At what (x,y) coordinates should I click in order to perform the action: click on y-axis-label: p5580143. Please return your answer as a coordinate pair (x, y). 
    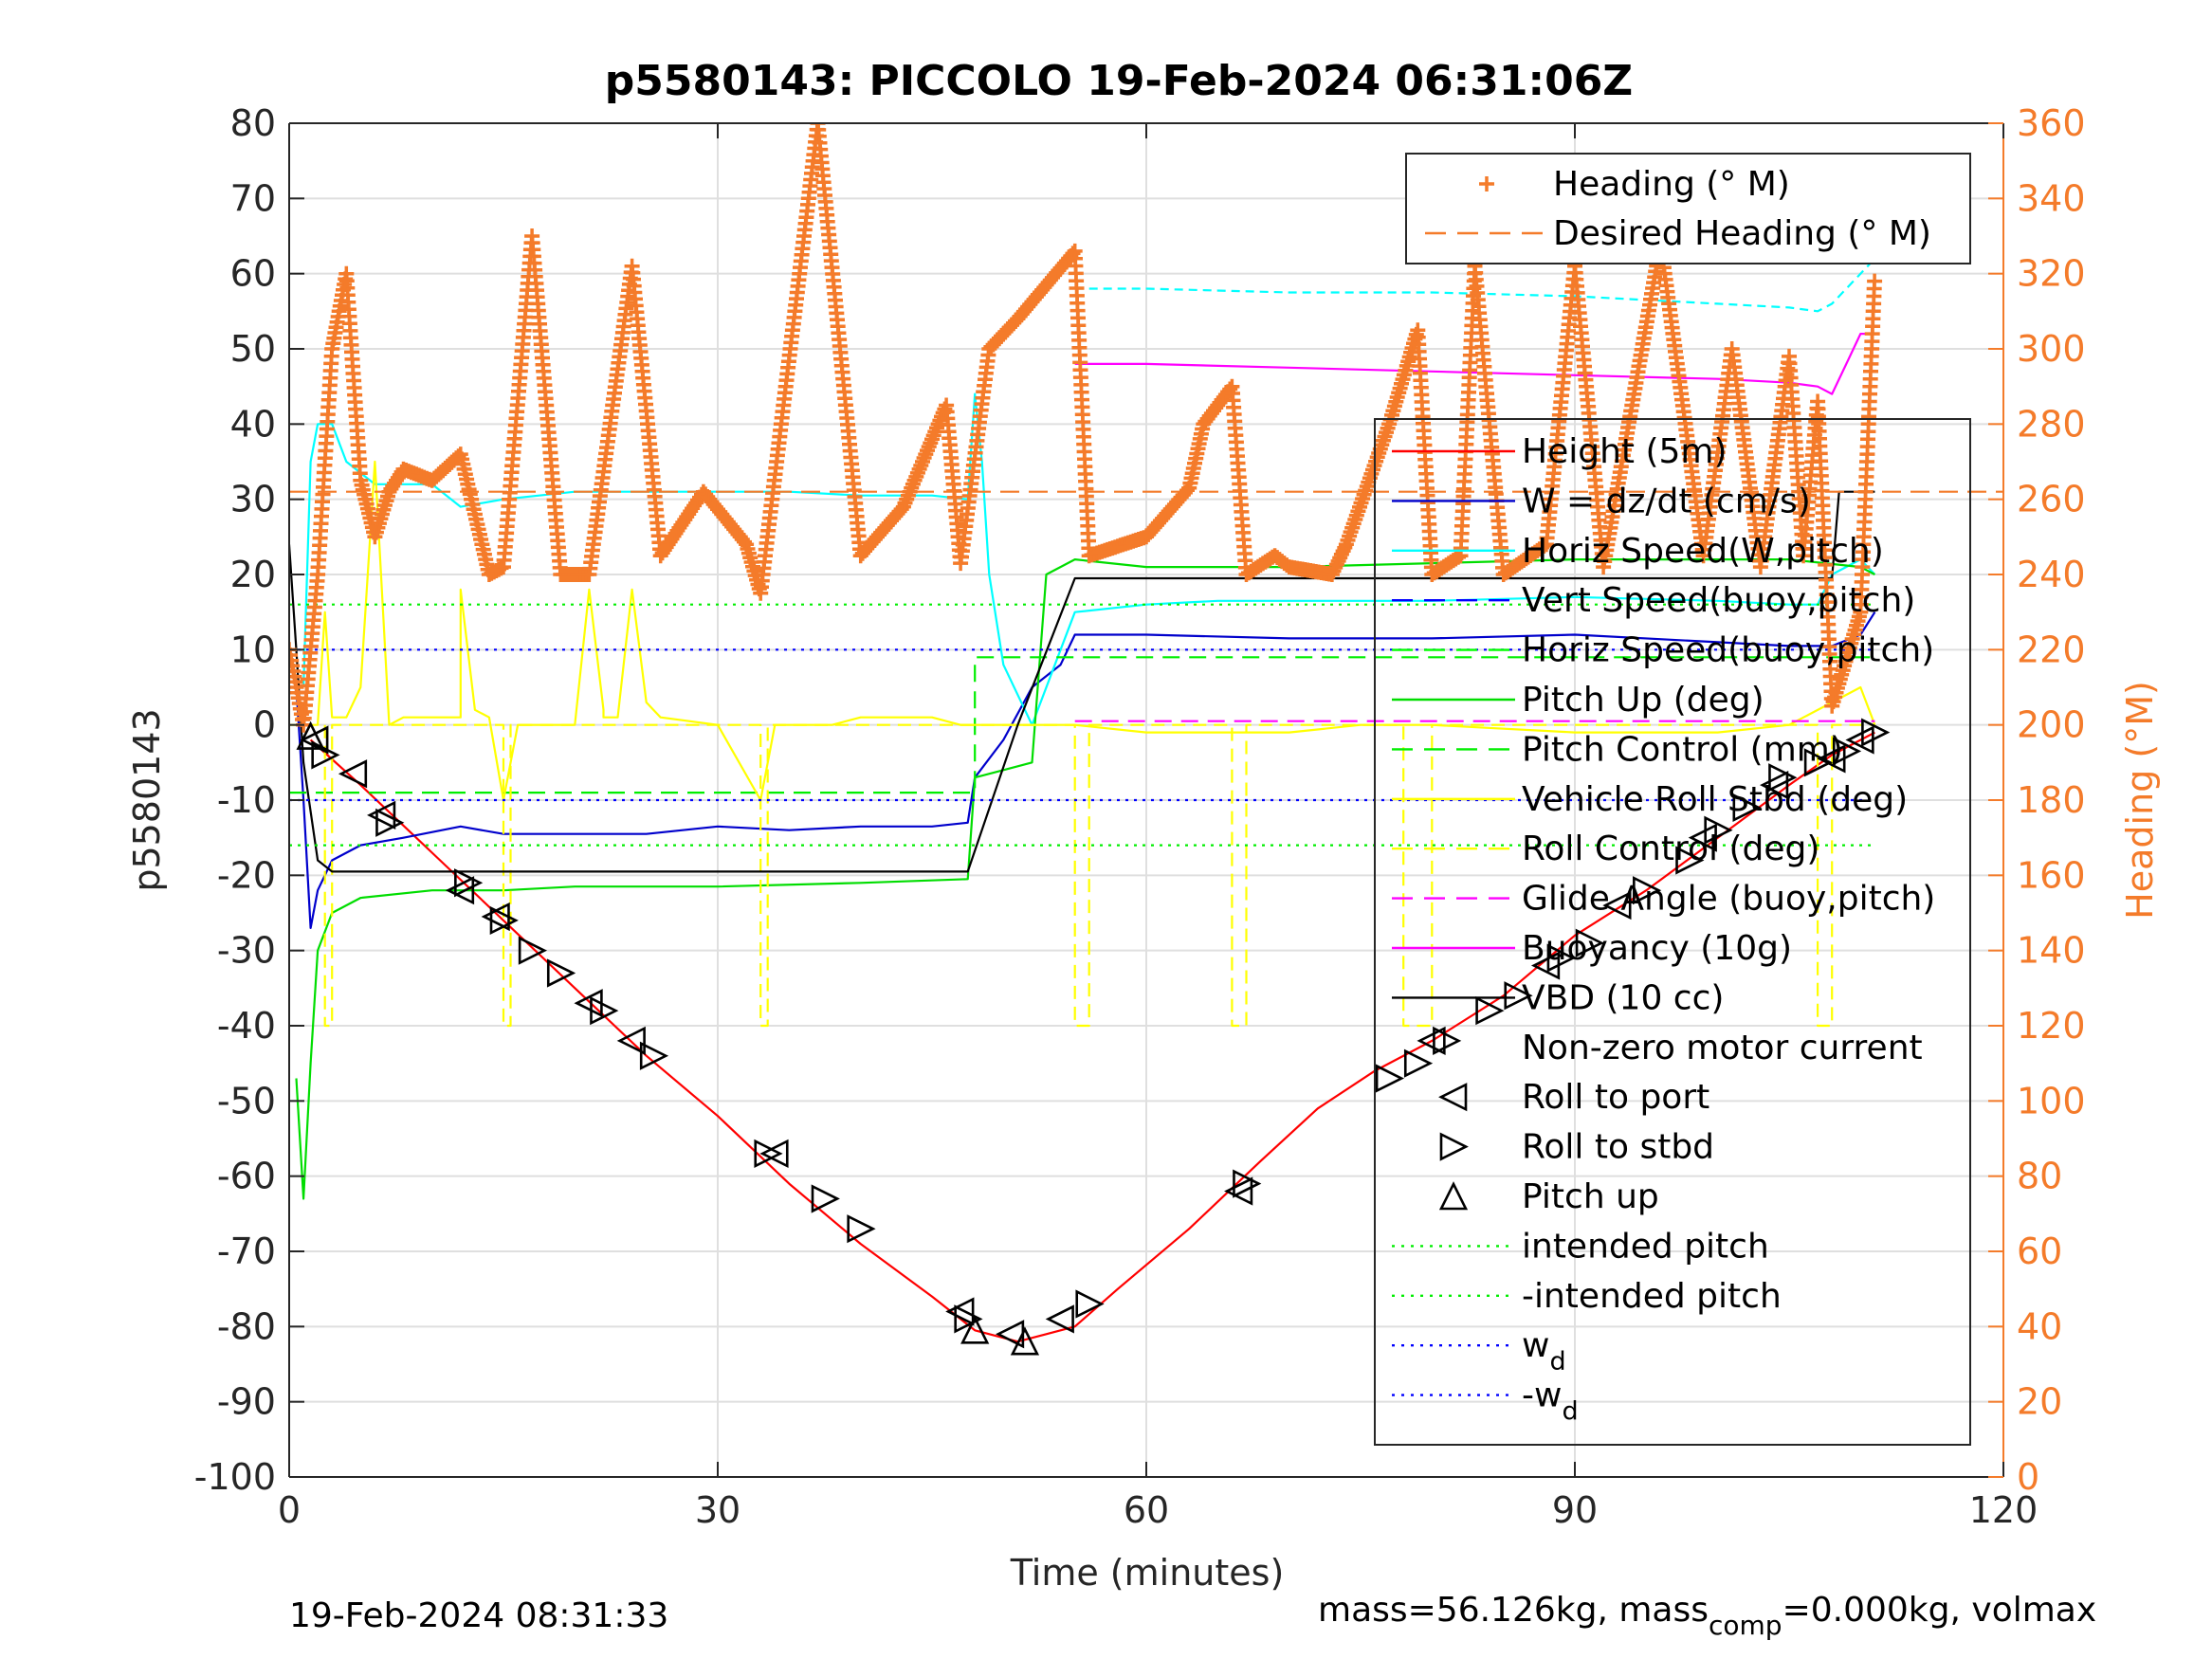
    Looking at the image, I should click on (147, 799).